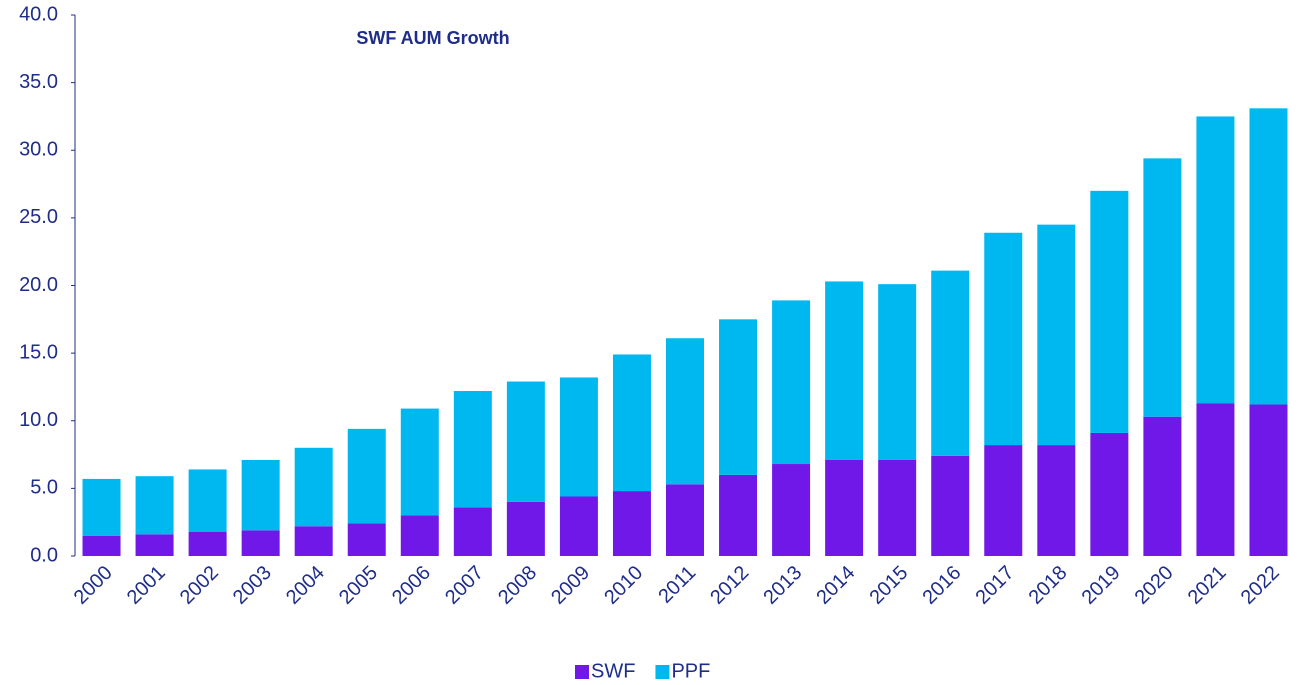 The image size is (1301, 685). I want to click on x-tick-label: 2012, so click(729, 585).